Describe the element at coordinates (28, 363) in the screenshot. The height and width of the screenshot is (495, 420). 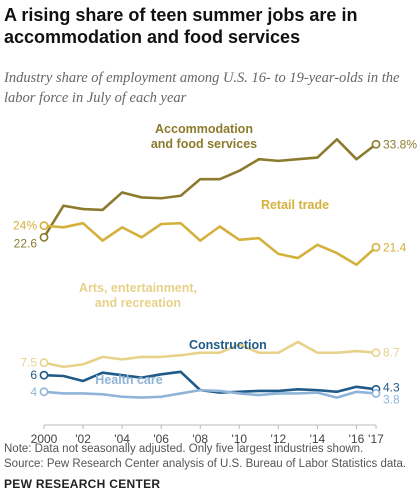
I see `start-value-label: 7.5` at that location.